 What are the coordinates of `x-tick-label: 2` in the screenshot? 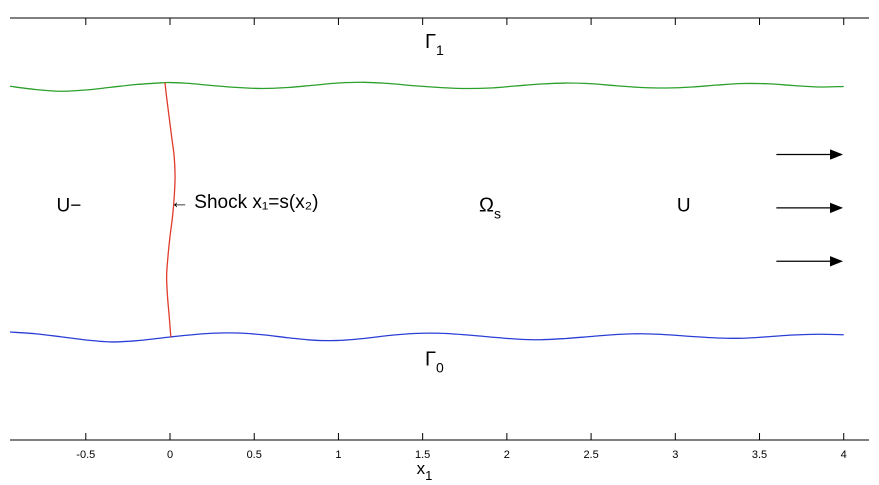 It's located at (507, 455).